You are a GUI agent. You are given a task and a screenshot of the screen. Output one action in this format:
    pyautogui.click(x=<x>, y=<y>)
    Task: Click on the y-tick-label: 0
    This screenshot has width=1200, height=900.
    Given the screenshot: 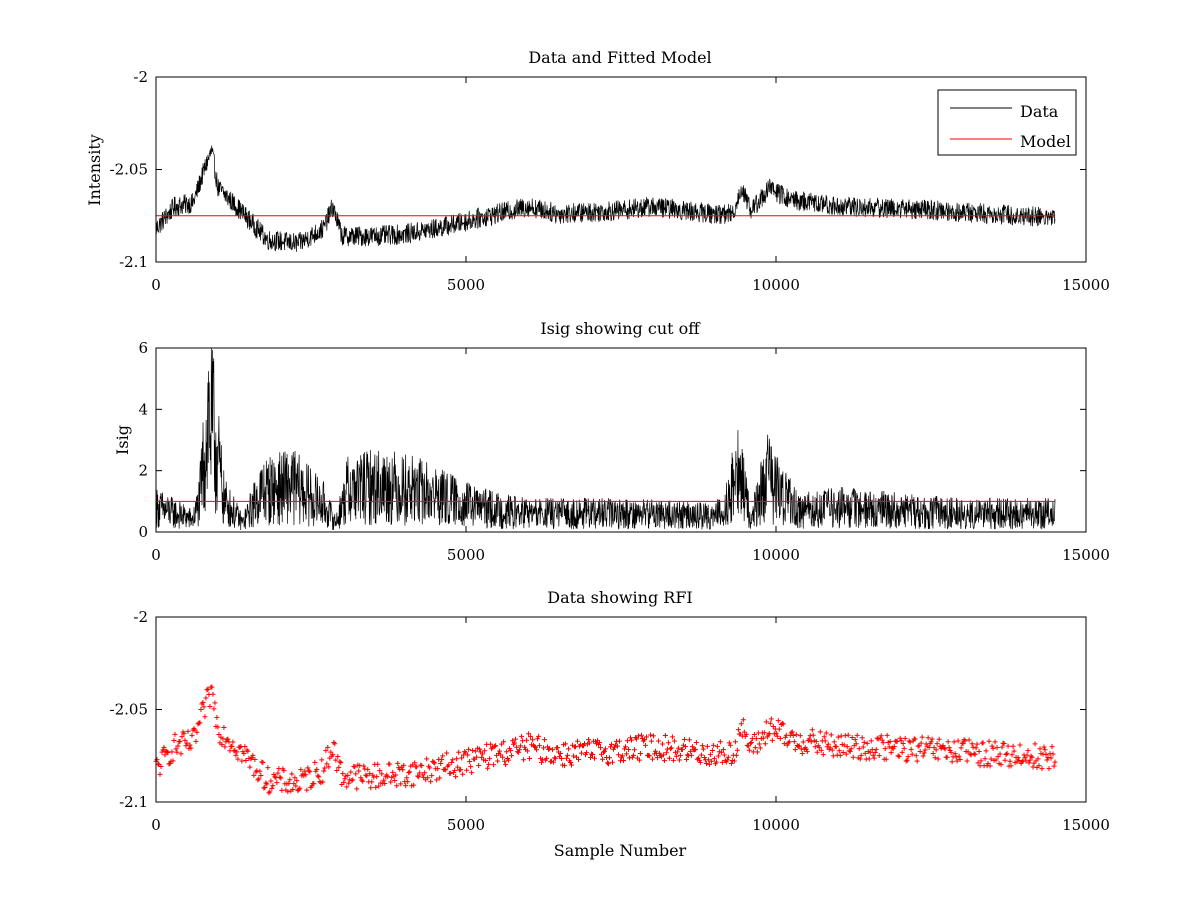 What is the action you would take?
    pyautogui.click(x=143, y=532)
    